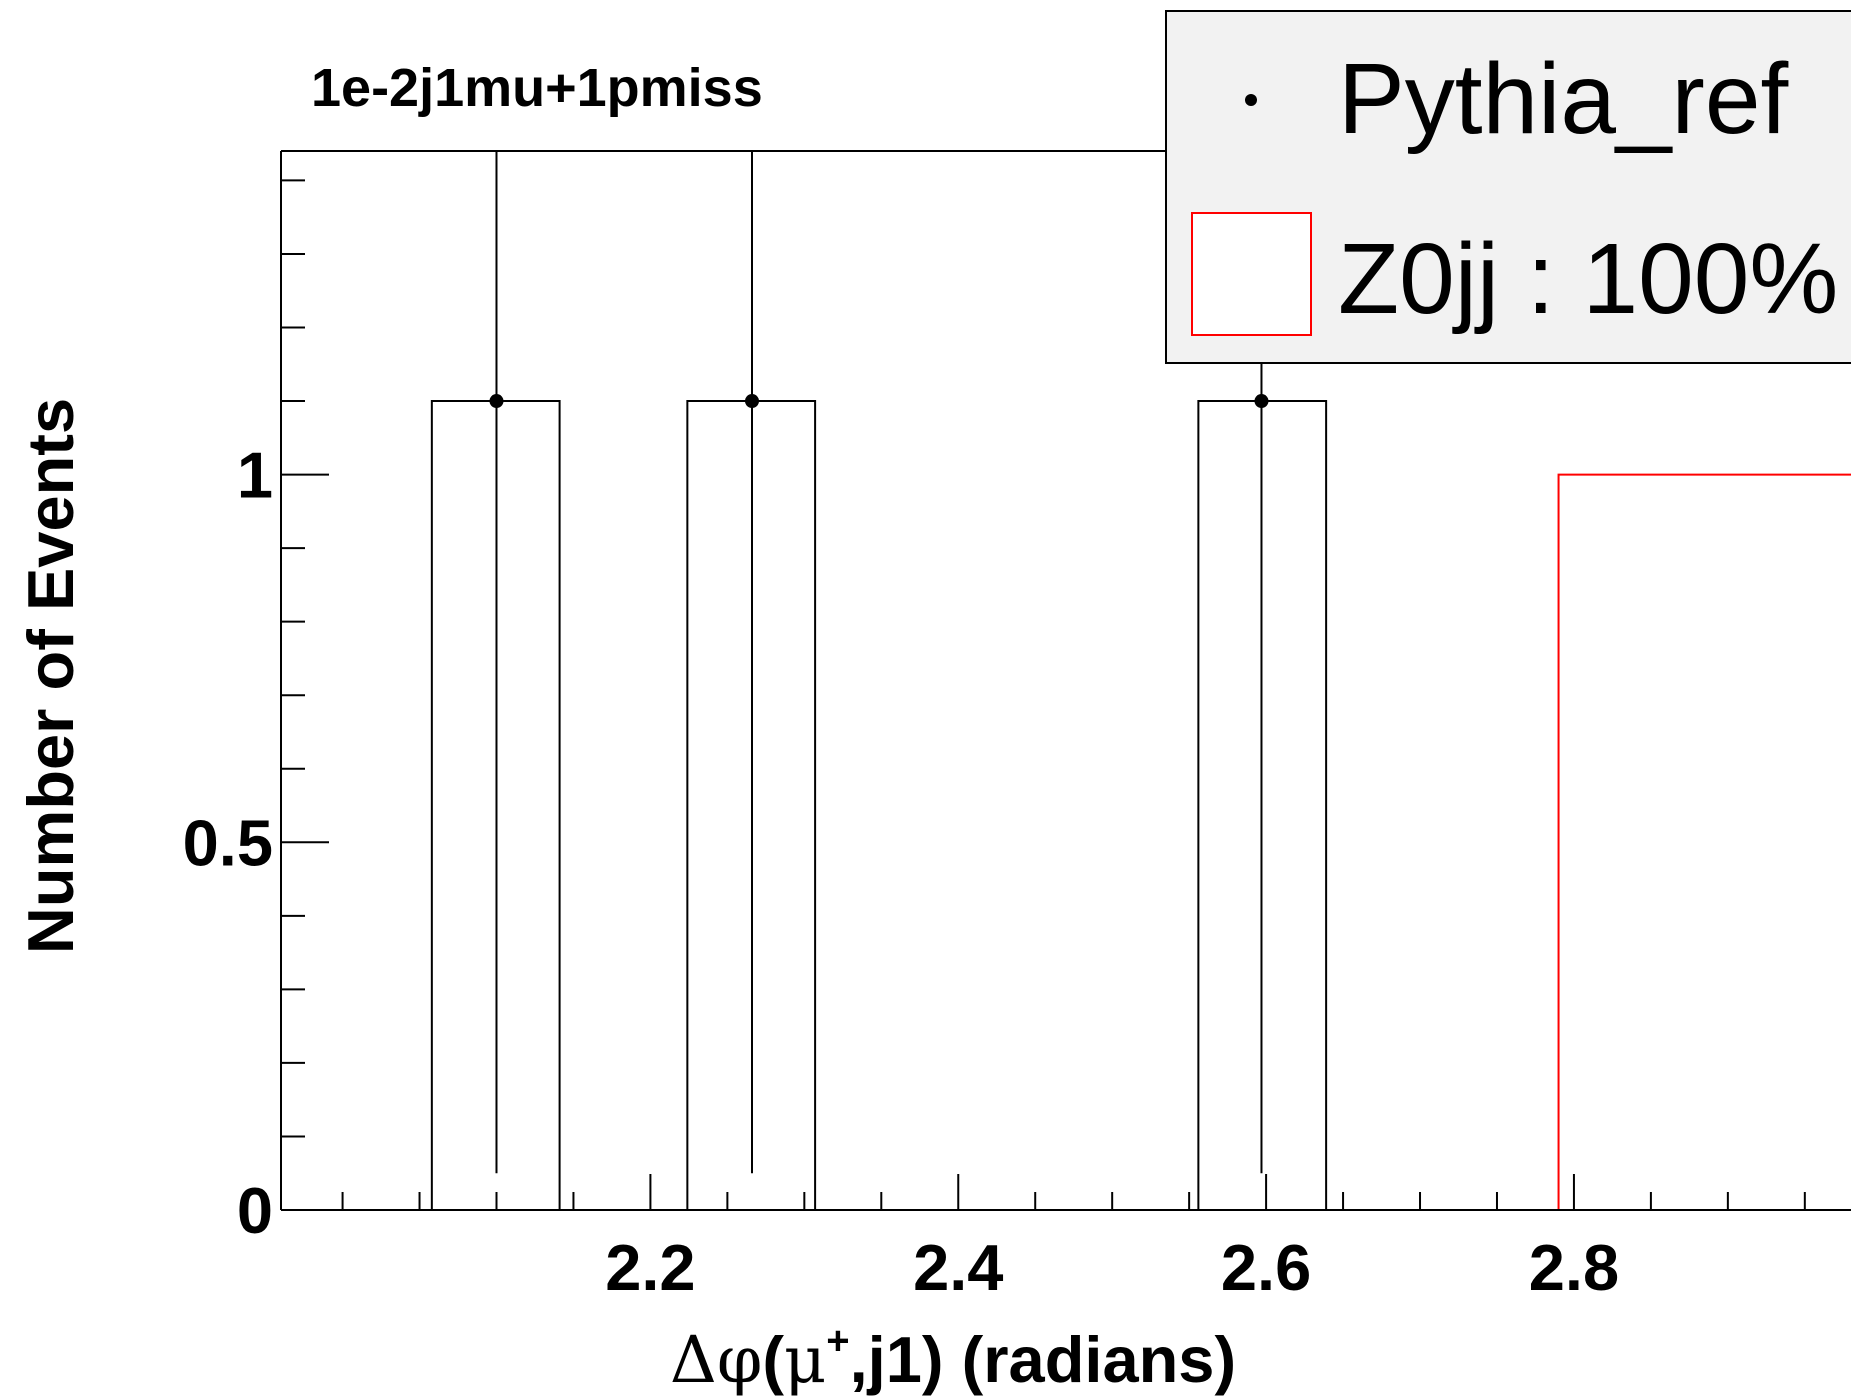  What do you see at coordinates (1563, 99) in the screenshot?
I see `legend-label-pythia-ref: Pythia_ref` at bounding box center [1563, 99].